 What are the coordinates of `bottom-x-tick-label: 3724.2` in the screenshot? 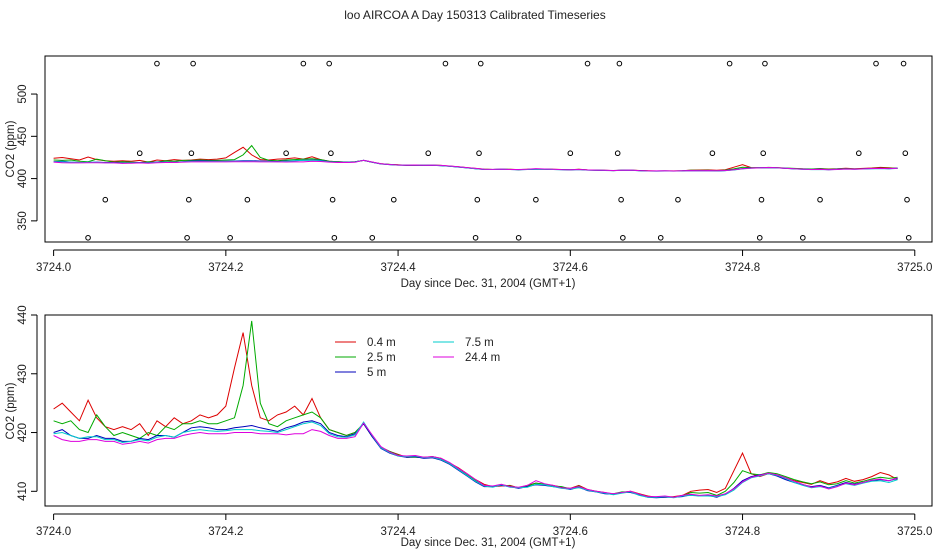 It's located at (225, 532).